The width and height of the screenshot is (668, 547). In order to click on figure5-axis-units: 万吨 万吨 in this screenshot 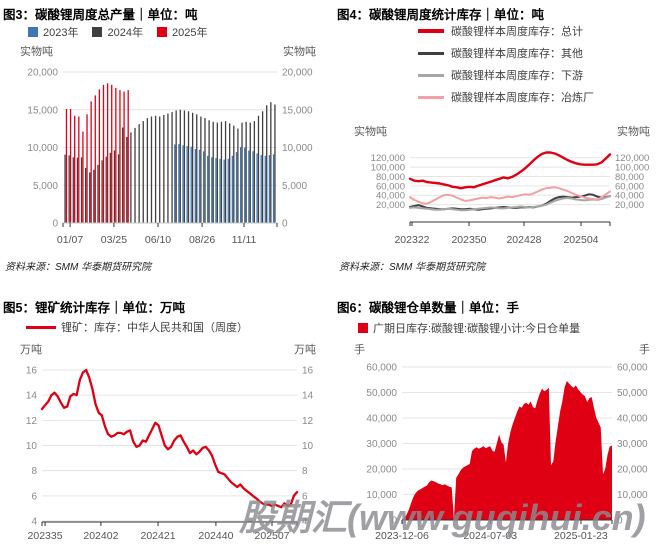, I will do `click(167, 349)`.